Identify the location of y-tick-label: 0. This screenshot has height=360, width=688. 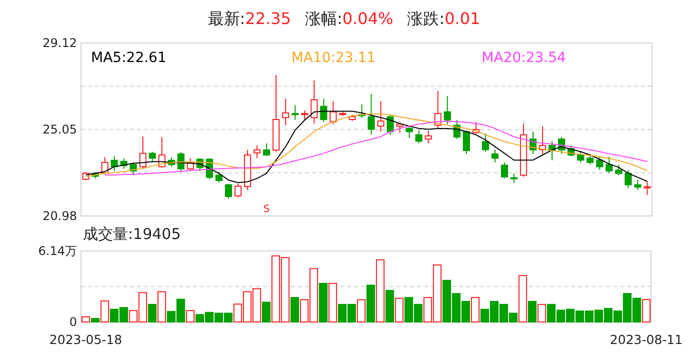
(73, 322).